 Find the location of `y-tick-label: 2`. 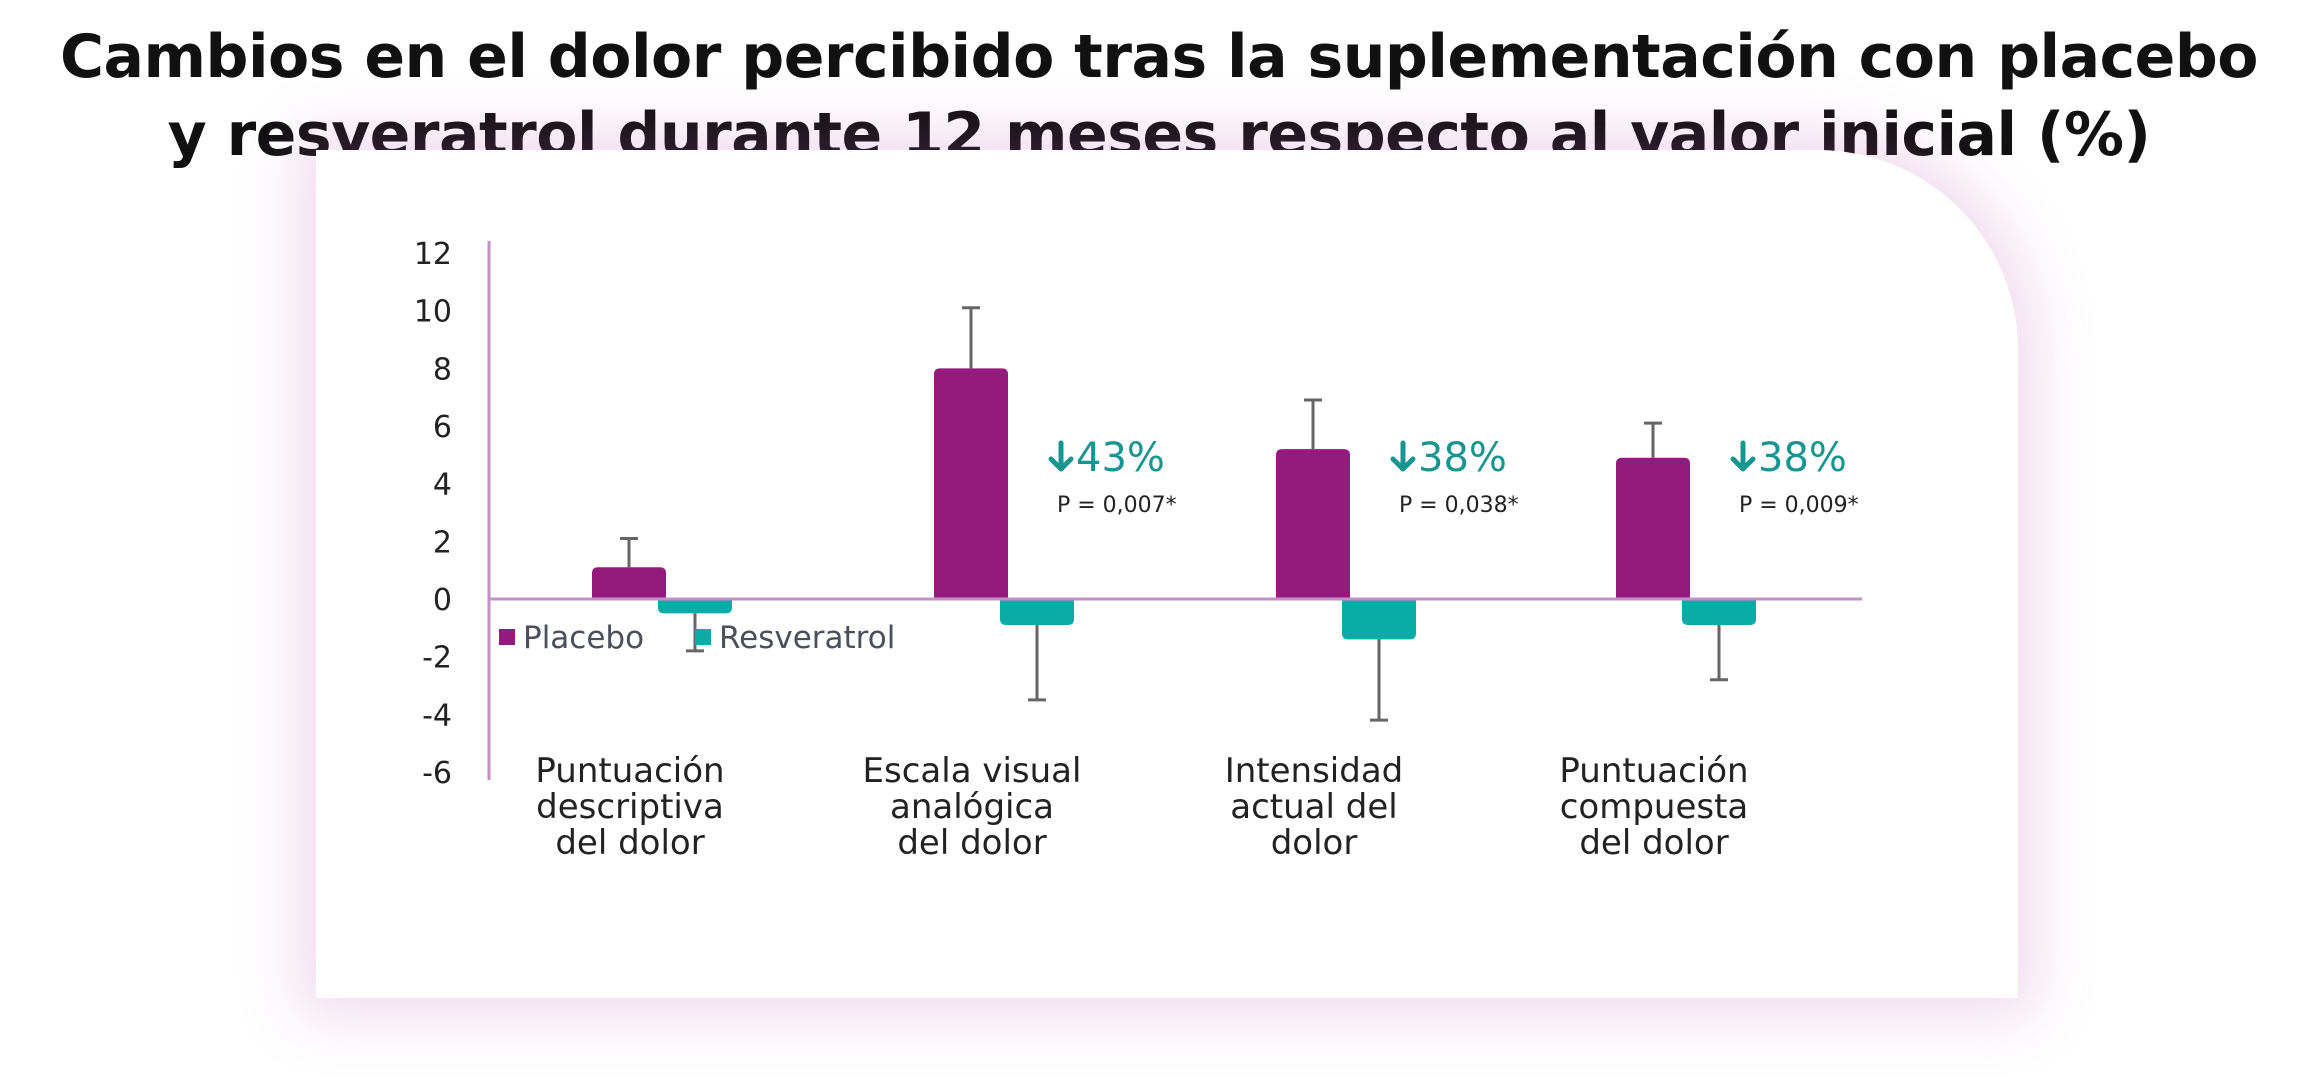

y-tick-label: 2 is located at coordinates (442, 542).